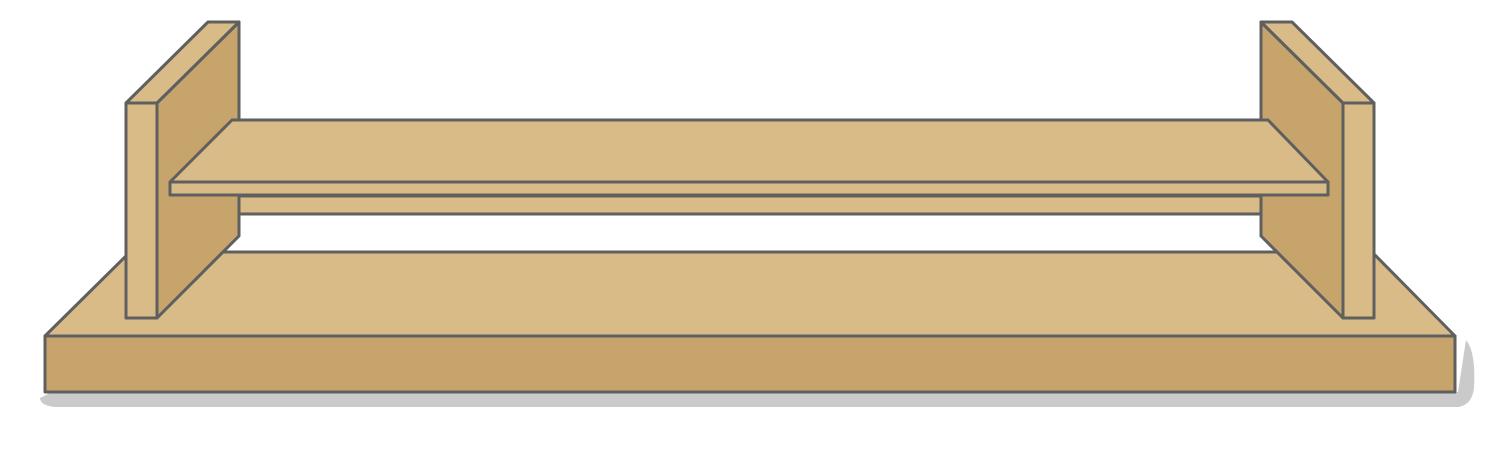 This screenshot has width=1500, height=450. I want to click on back-rail, so click(750, 205).